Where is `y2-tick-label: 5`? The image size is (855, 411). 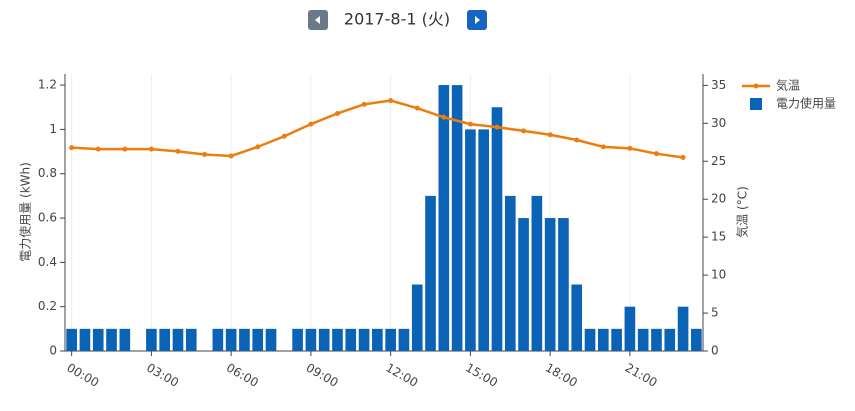
y2-tick-label: 5 is located at coordinates (715, 313).